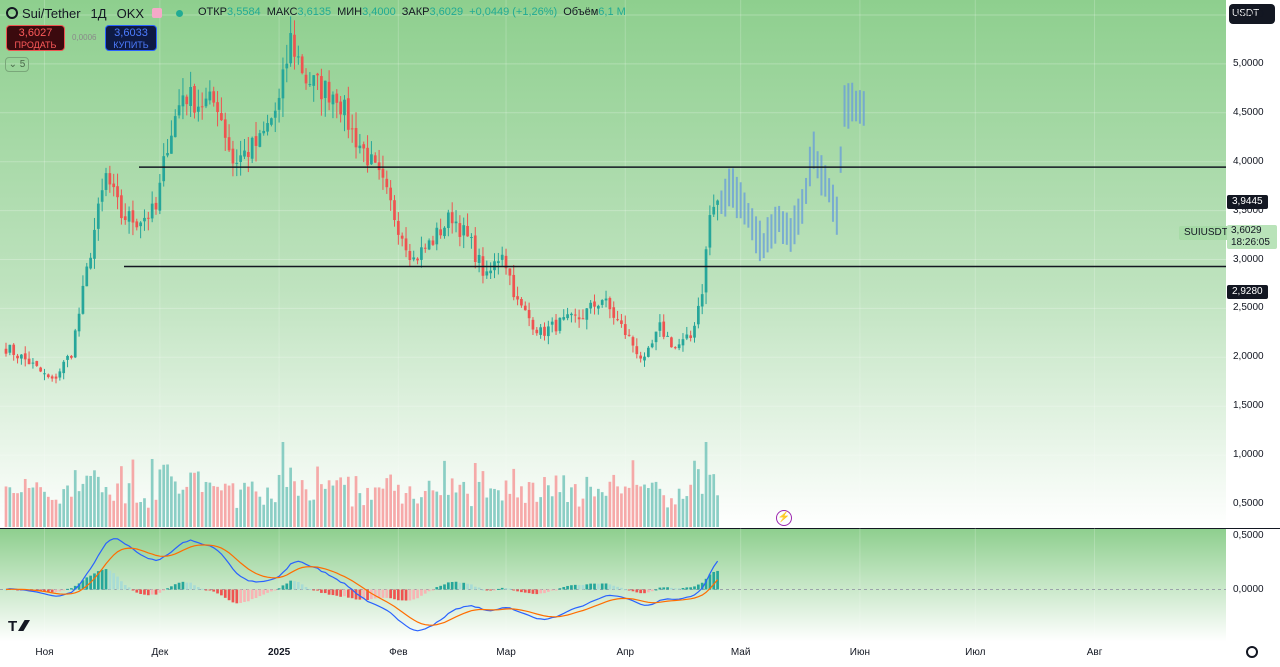  What do you see at coordinates (51, 13) in the screenshot?
I see `symbol-name: Sui/Tether` at bounding box center [51, 13].